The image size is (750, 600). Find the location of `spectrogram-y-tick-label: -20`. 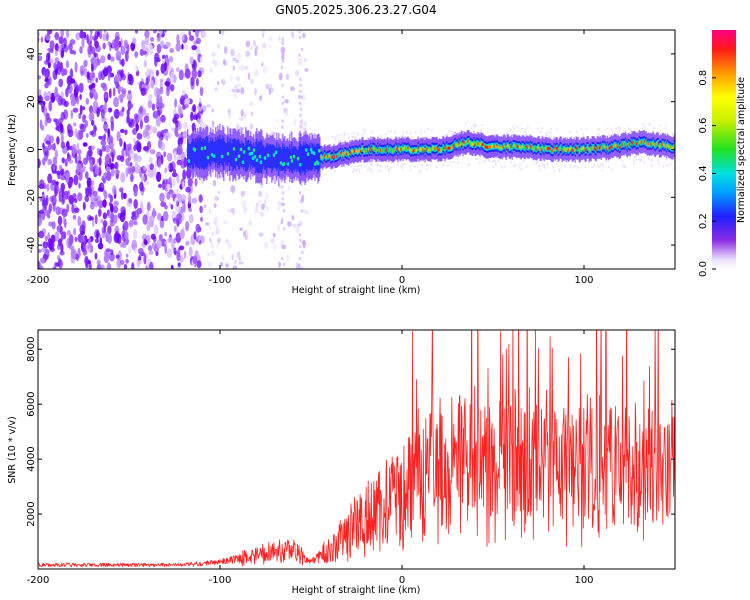

spectrogram-y-tick-label: -20 is located at coordinates (31, 197).